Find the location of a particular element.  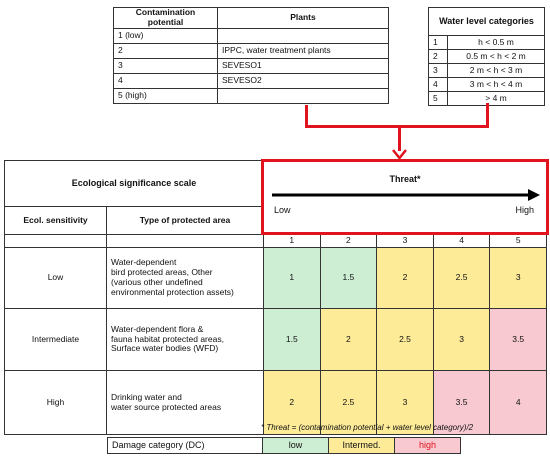

damage-category-legend: Damage category (DC) low Intermed. high is located at coordinates (284, 445).